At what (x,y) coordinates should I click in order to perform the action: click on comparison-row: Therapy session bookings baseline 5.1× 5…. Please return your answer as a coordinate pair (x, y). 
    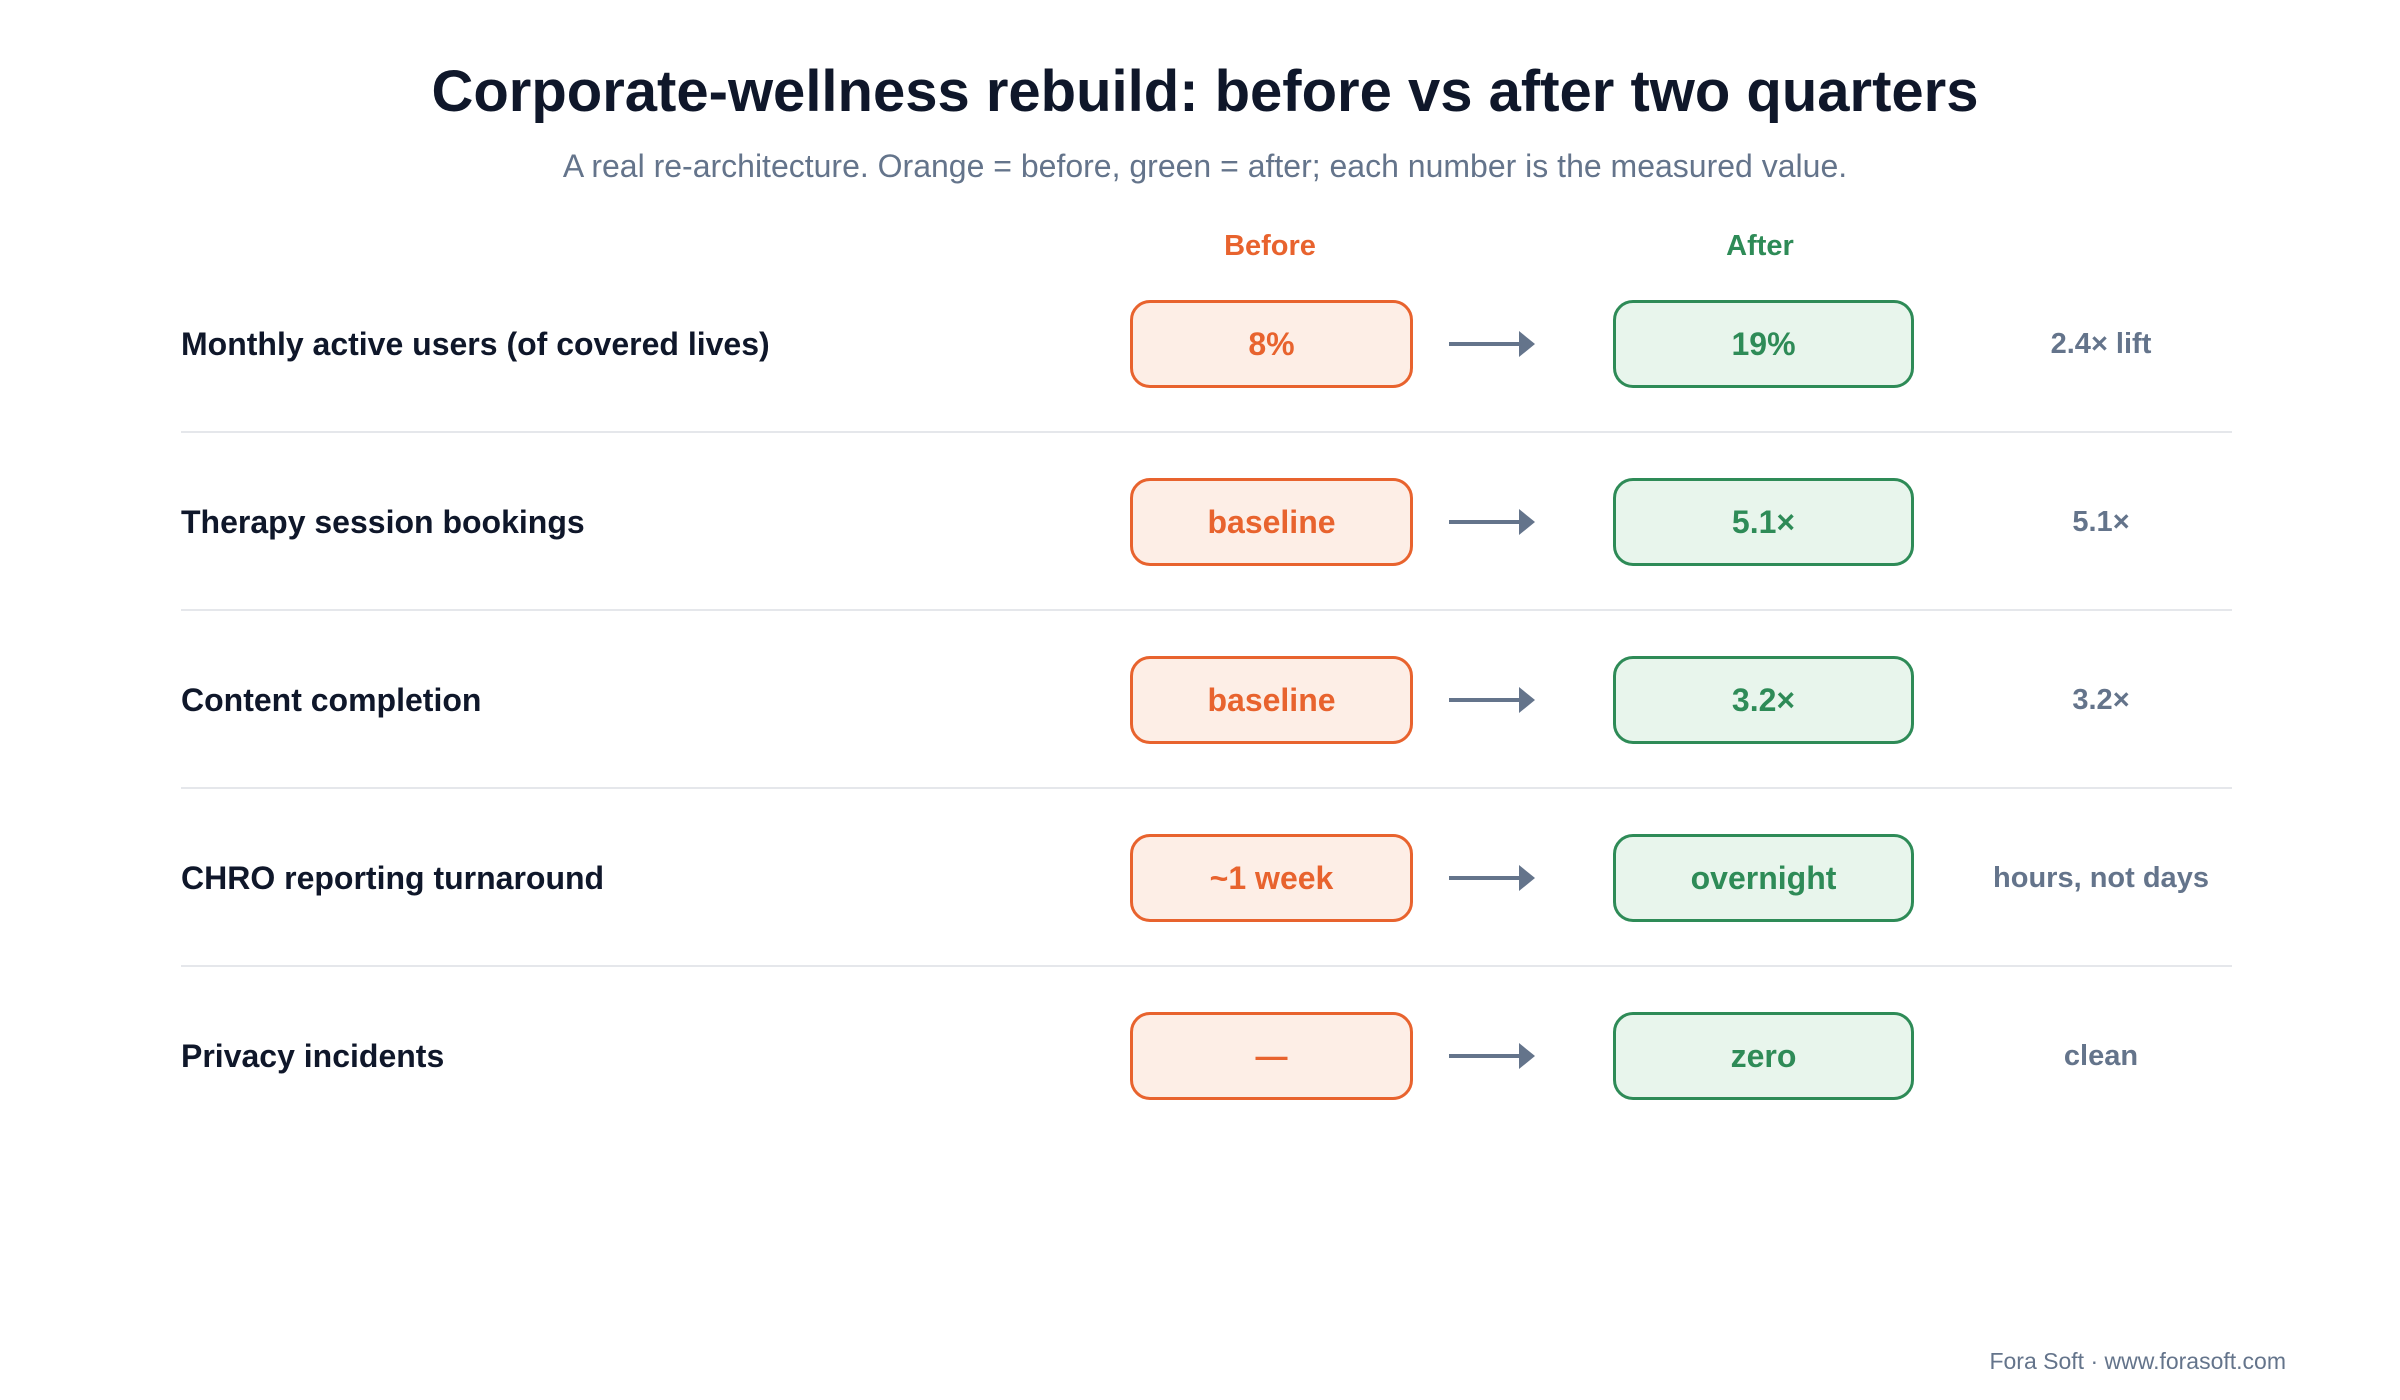
    Looking at the image, I should click on (1206, 522).